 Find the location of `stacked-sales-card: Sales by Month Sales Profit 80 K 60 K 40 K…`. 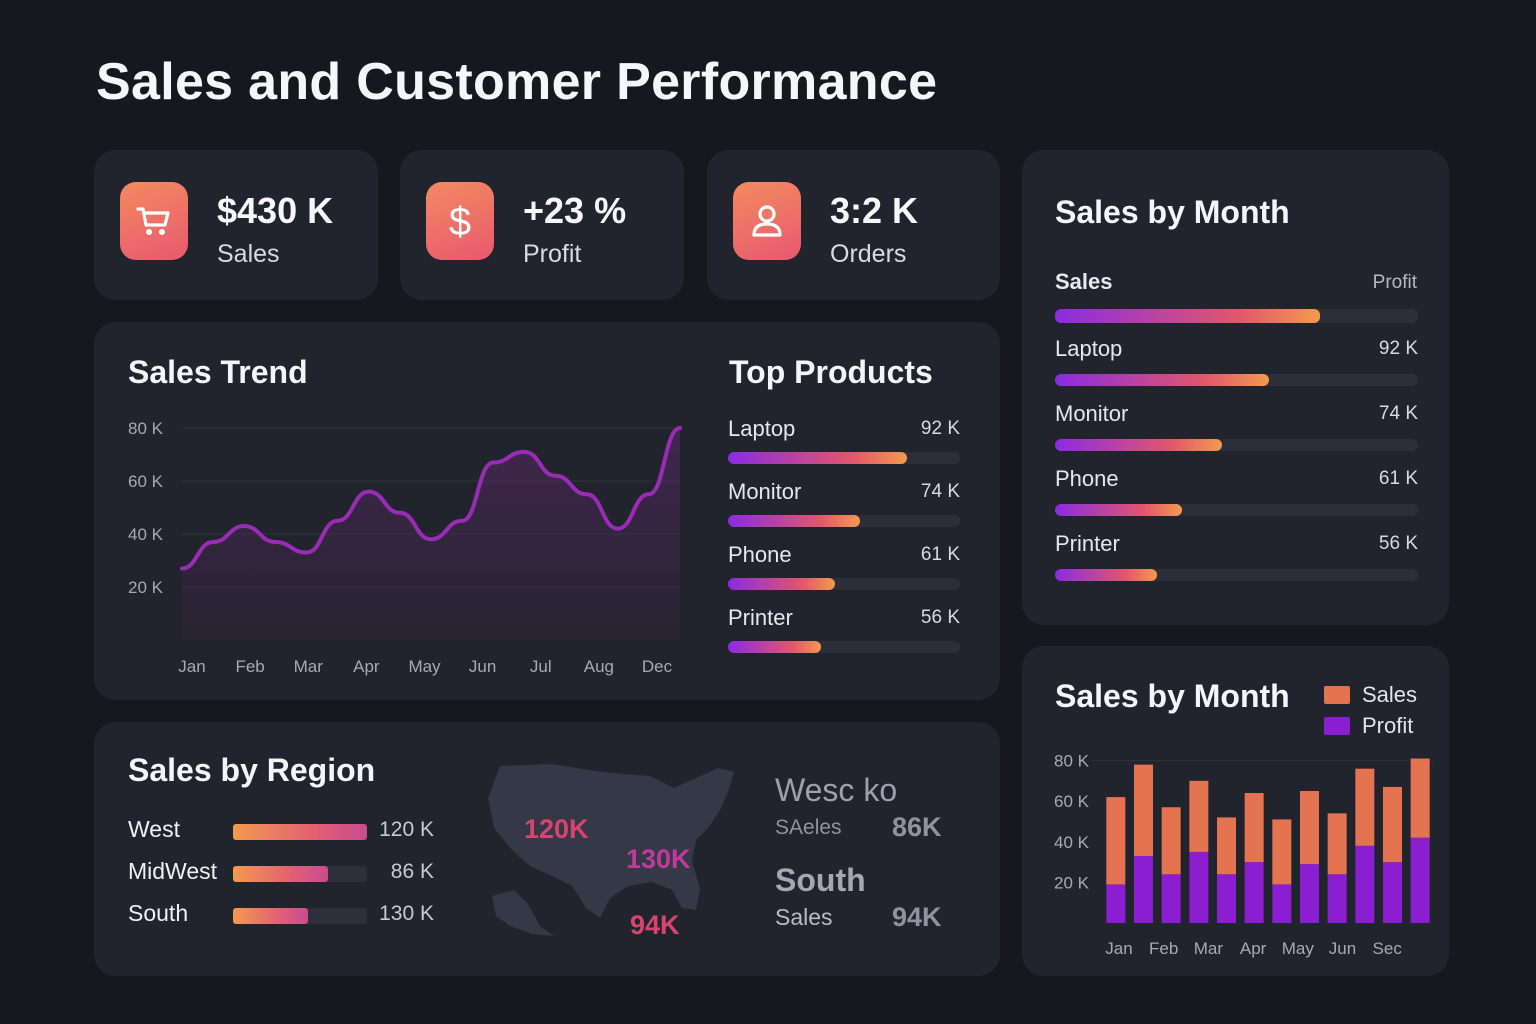

stacked-sales-card: Sales by Month Sales Profit 80 K 60 K 40 K… is located at coordinates (1235, 811).